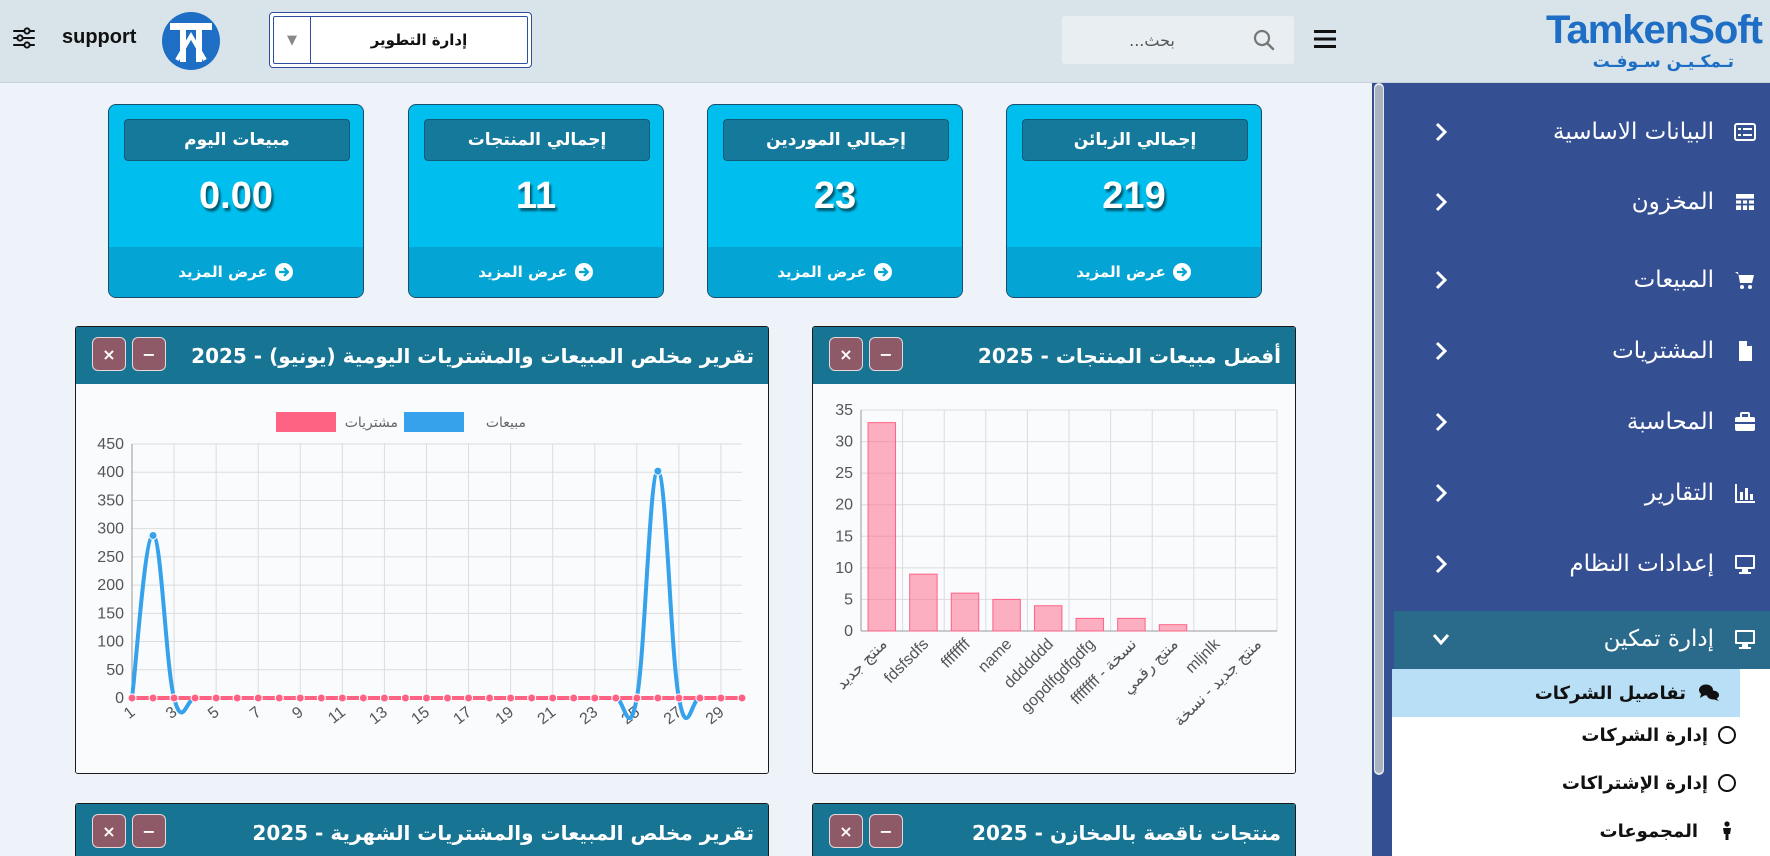  Describe the element at coordinates (1745, 132) in the screenshot. I see `list-card-icon` at that location.